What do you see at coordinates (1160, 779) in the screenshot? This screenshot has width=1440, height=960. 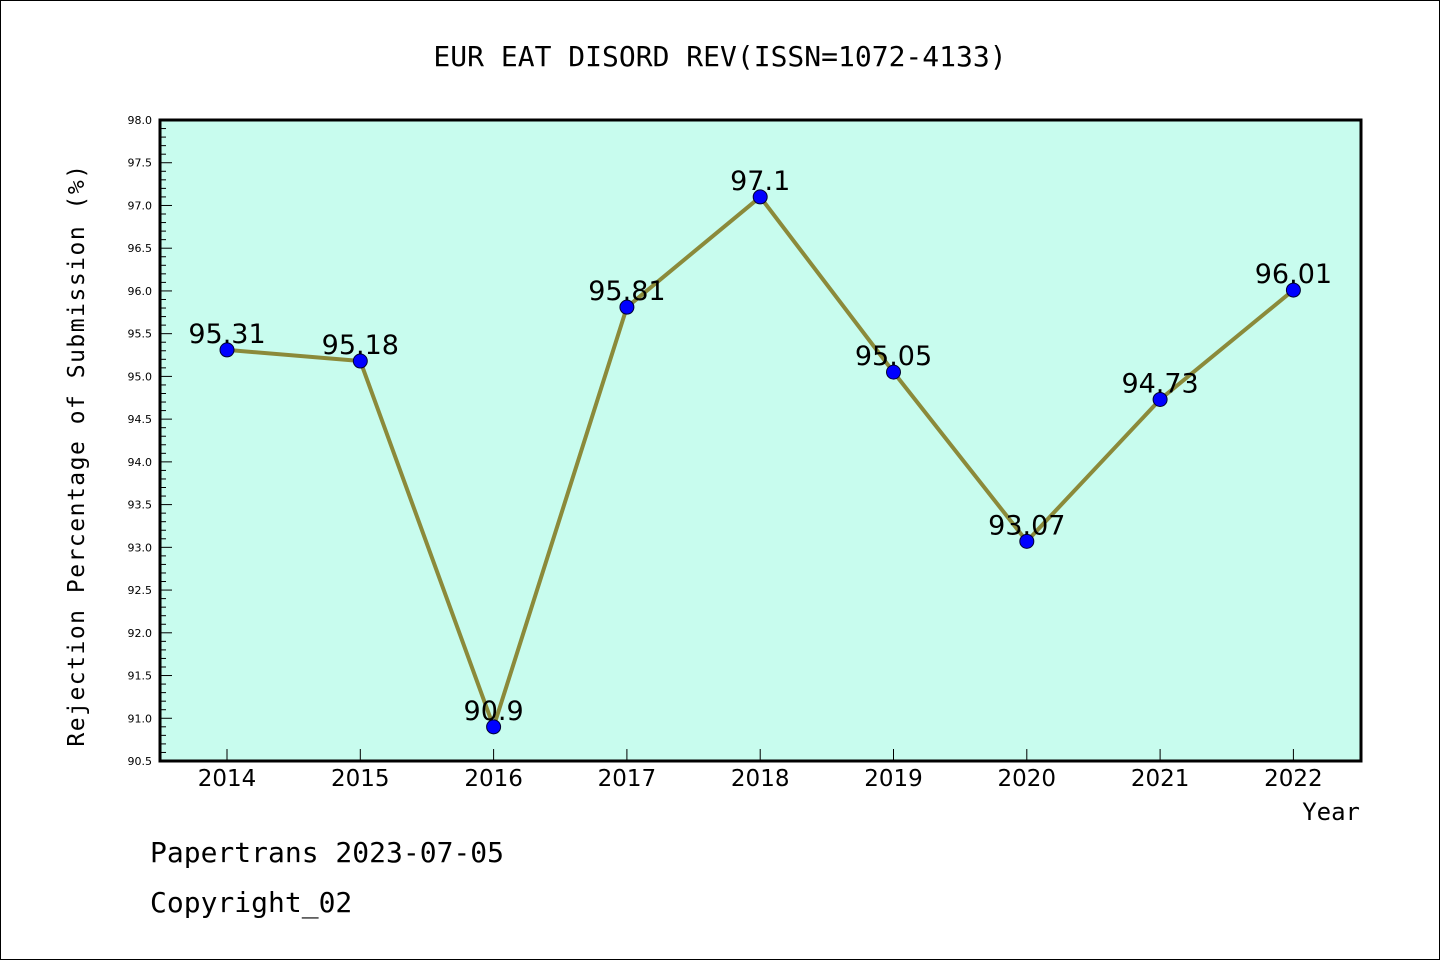 I see `x-tick-label: 2021` at bounding box center [1160, 779].